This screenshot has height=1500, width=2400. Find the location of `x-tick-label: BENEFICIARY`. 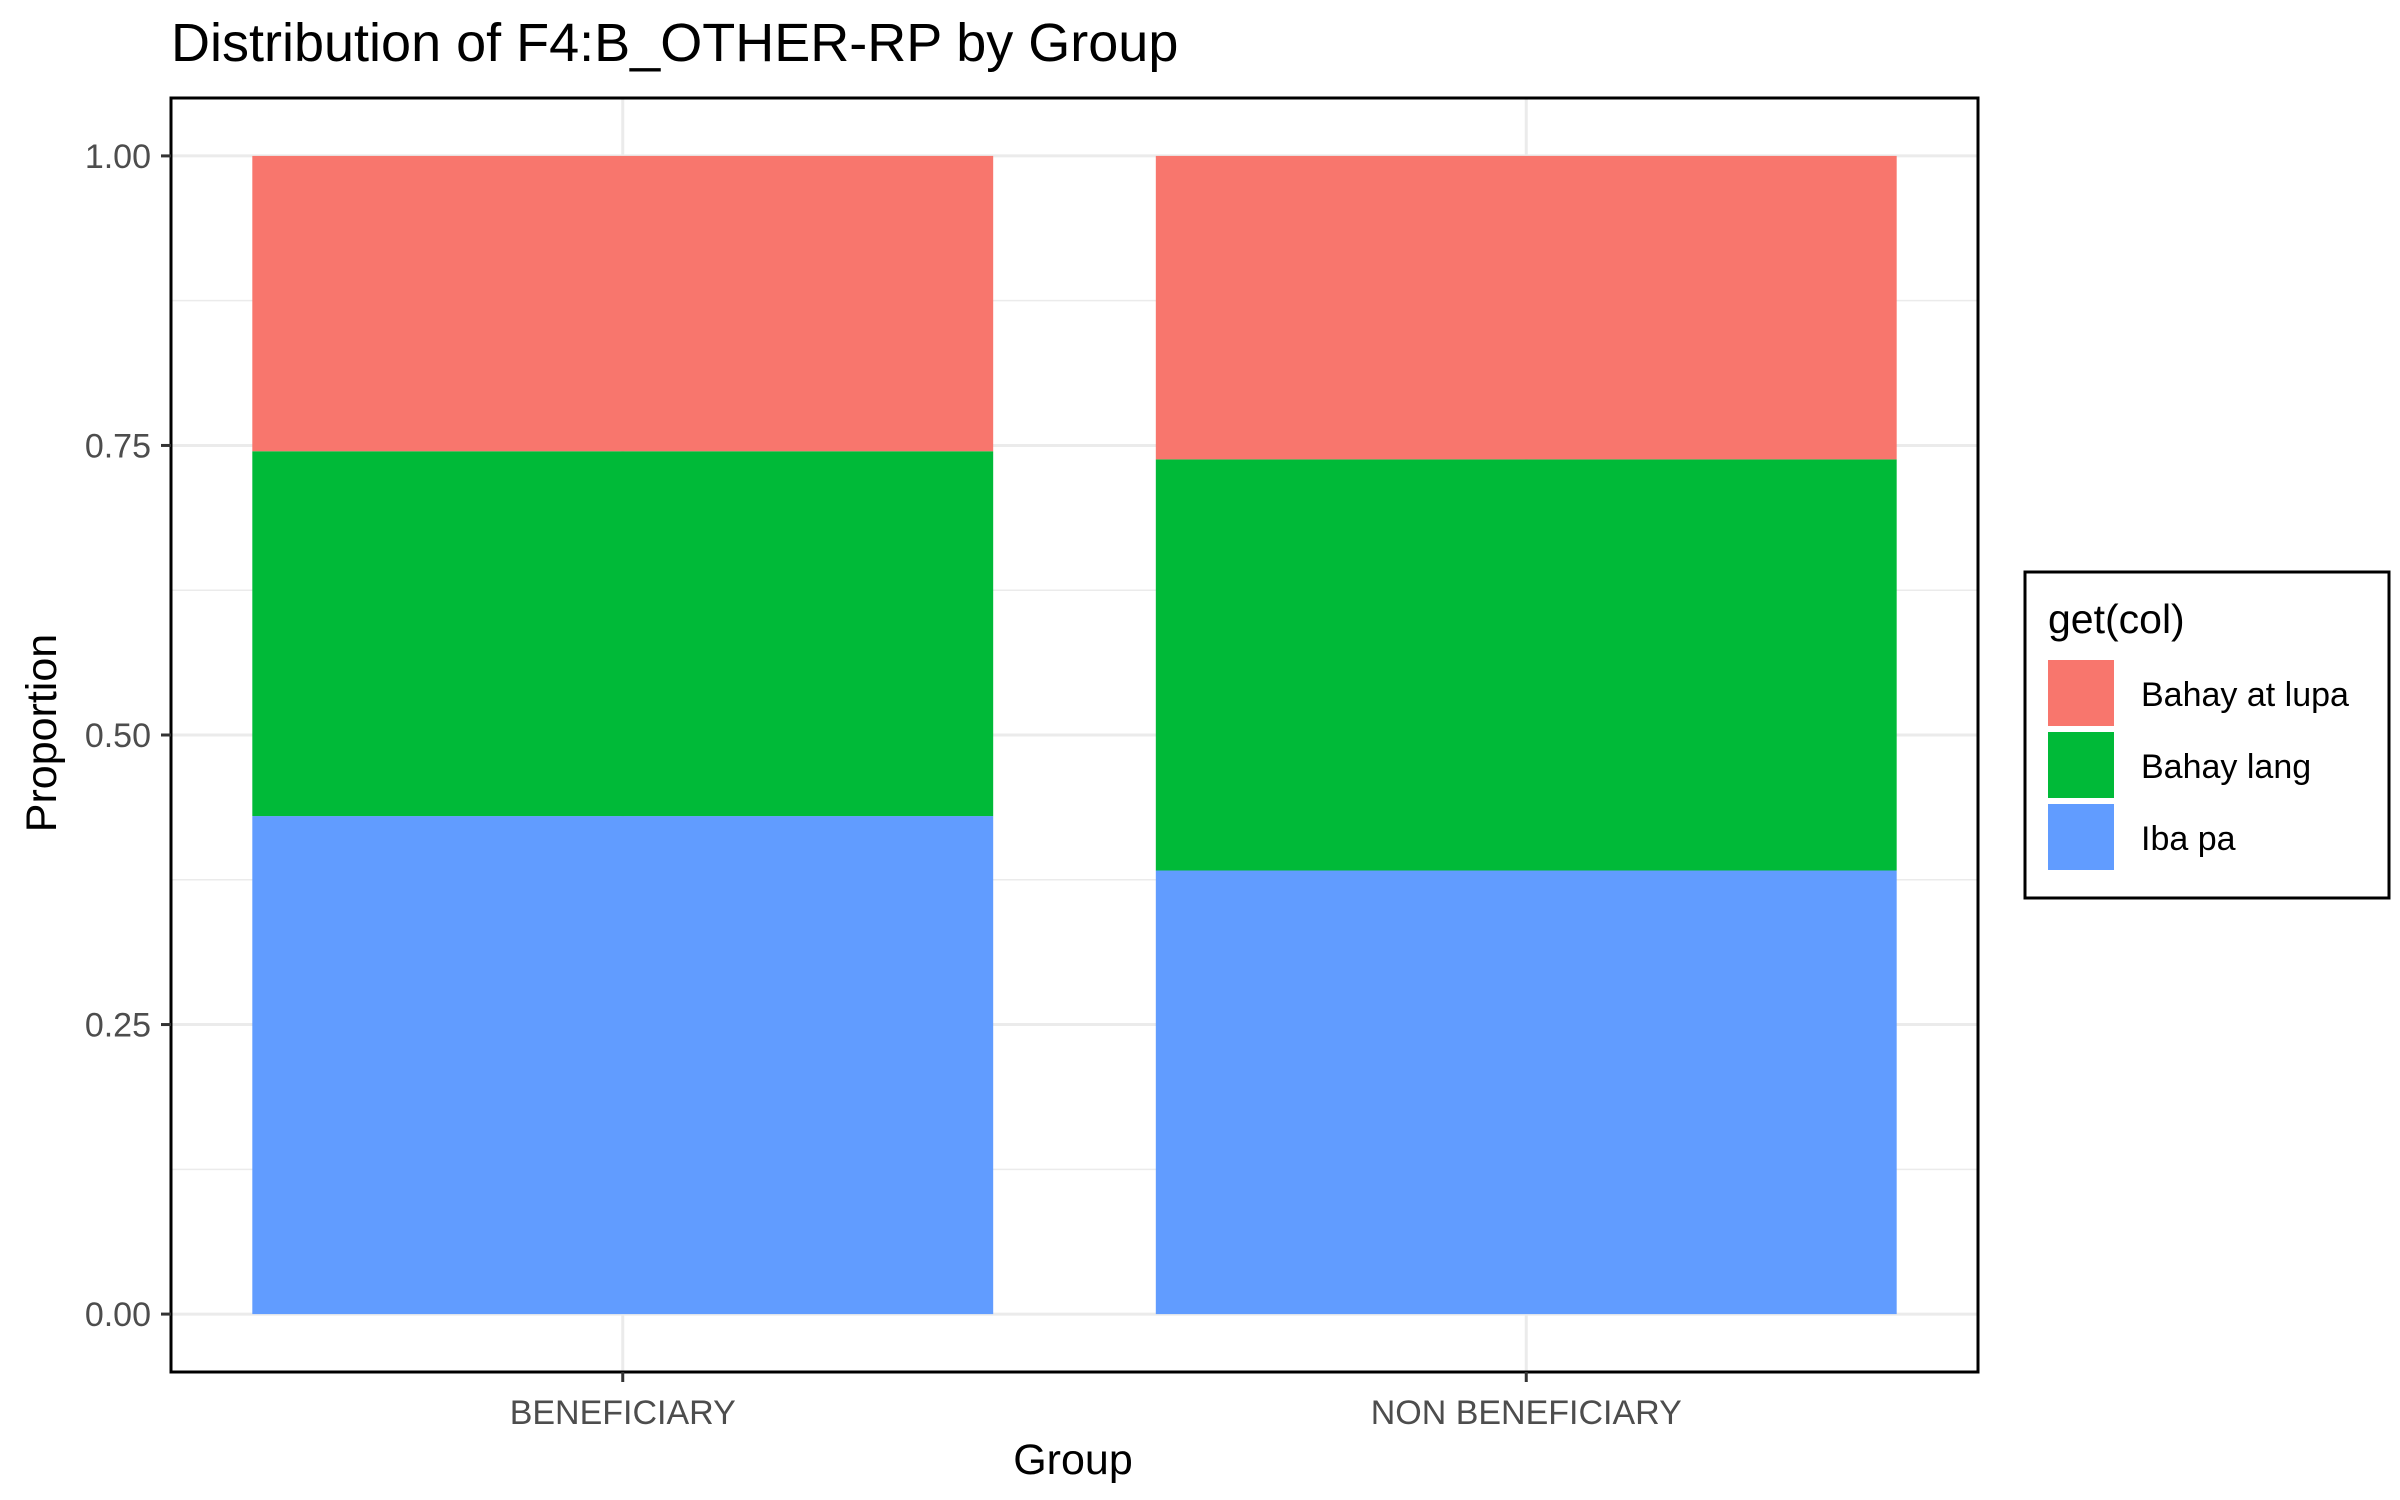

x-tick-label: BENEFICIARY is located at coordinates (623, 1413).